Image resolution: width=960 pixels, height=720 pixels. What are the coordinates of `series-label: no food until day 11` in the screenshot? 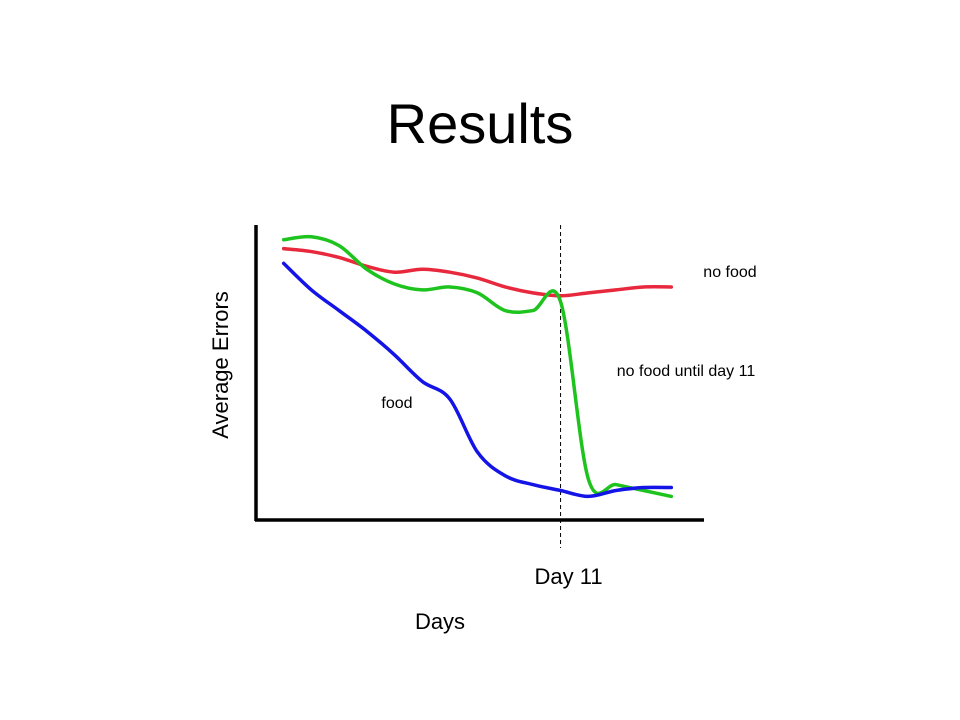 It's located at (686, 371).